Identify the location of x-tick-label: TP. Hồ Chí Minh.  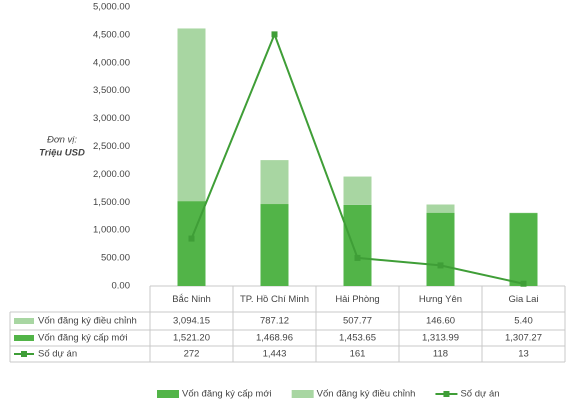
(274, 299).